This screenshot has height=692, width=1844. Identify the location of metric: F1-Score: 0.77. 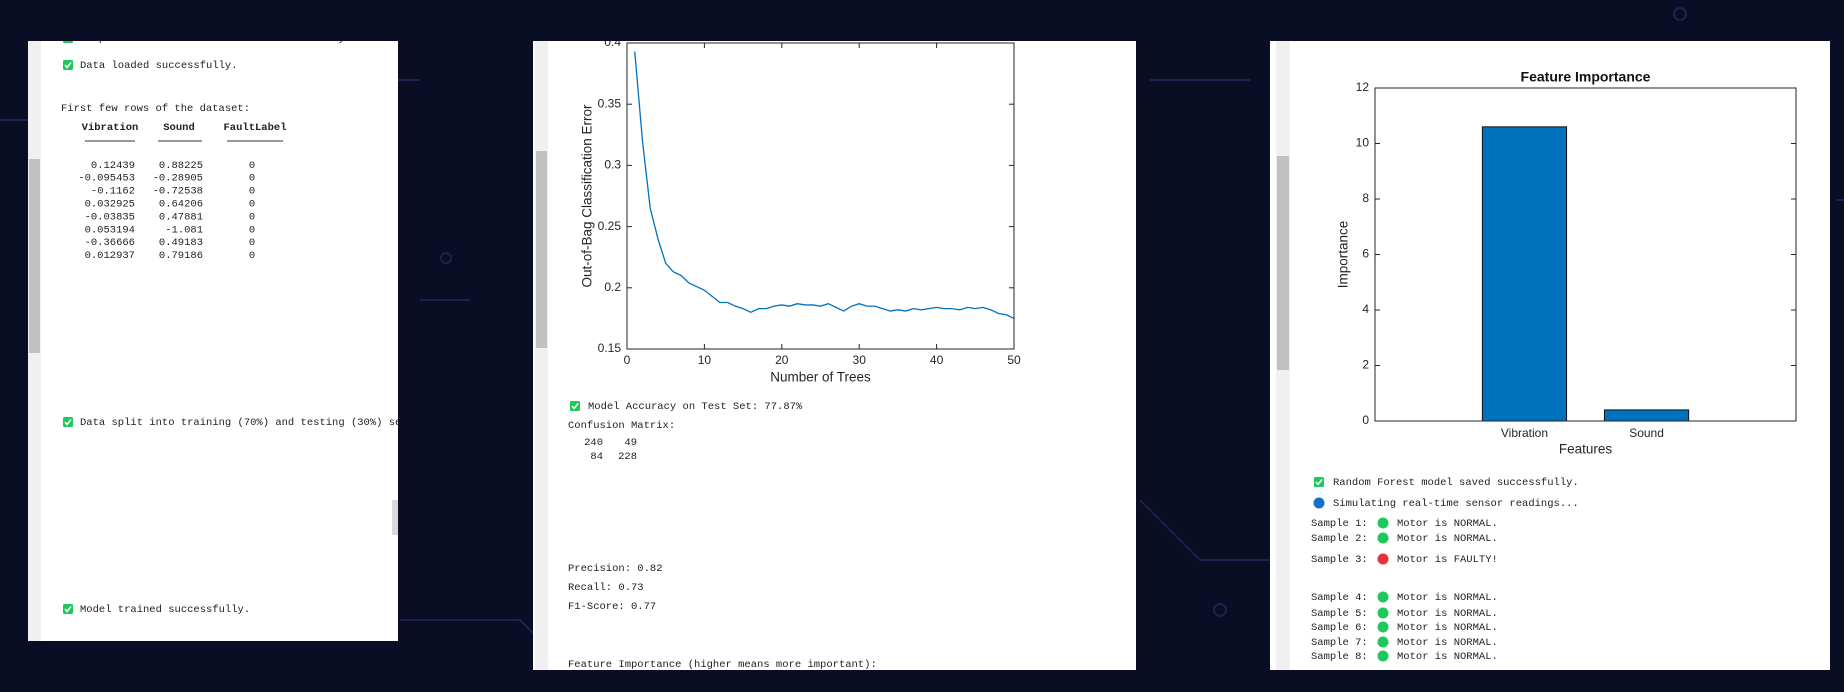
(612, 607).